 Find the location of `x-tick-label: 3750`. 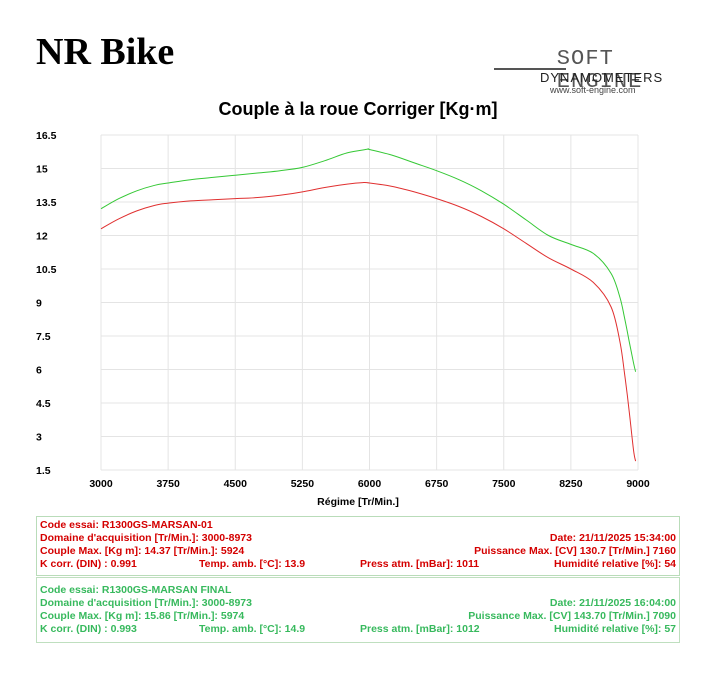

x-tick-label: 3750 is located at coordinates (168, 484).